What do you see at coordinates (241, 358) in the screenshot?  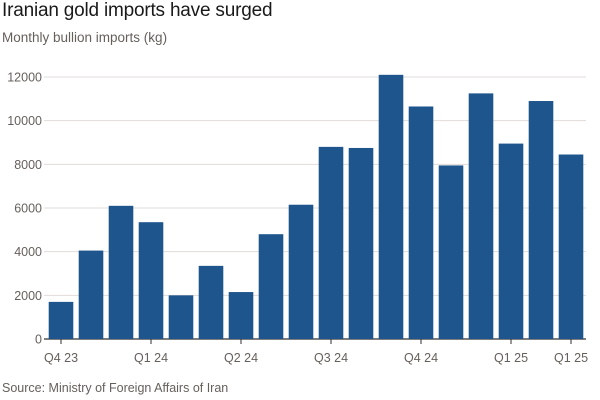 I see `x-tick-label: Q2 24` at bounding box center [241, 358].